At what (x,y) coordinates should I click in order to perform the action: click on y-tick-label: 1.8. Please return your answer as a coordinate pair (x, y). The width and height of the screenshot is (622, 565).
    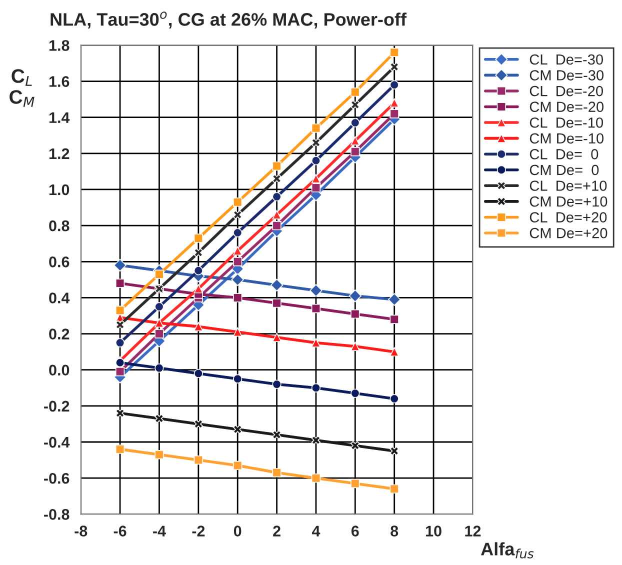
    Looking at the image, I should click on (59, 45).